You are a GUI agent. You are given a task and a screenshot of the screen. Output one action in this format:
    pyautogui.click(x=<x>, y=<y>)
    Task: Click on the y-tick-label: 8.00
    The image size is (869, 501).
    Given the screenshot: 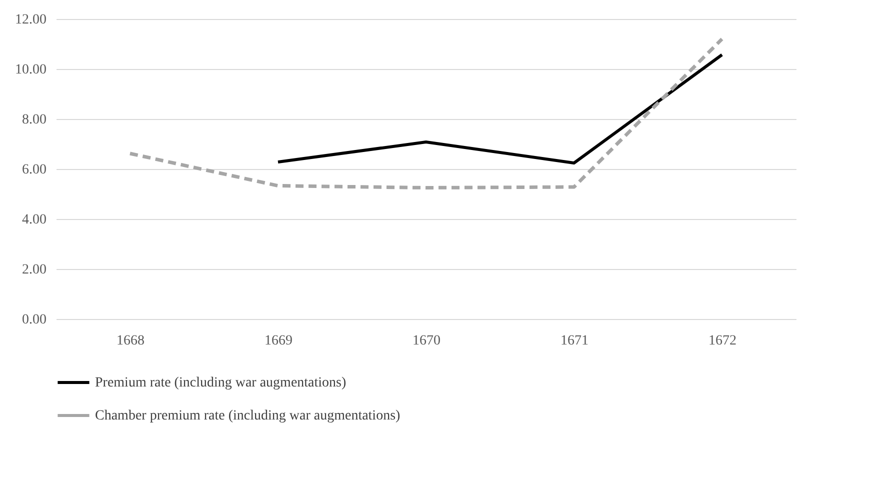 What is the action you would take?
    pyautogui.click(x=34, y=120)
    